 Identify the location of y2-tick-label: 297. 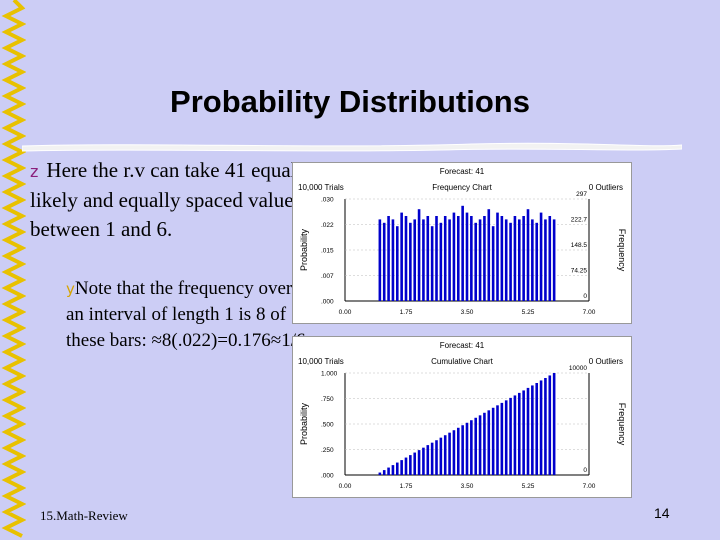
(581, 194).